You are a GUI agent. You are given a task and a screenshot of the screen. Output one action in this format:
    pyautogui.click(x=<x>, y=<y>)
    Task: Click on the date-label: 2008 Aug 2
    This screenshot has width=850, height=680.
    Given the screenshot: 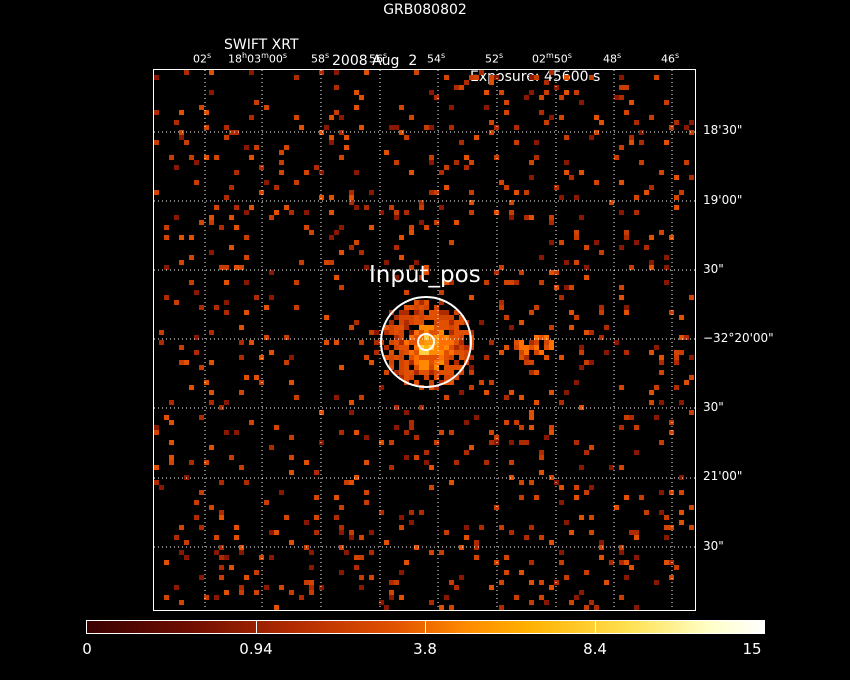 What is the action you would take?
    pyautogui.click(x=375, y=61)
    